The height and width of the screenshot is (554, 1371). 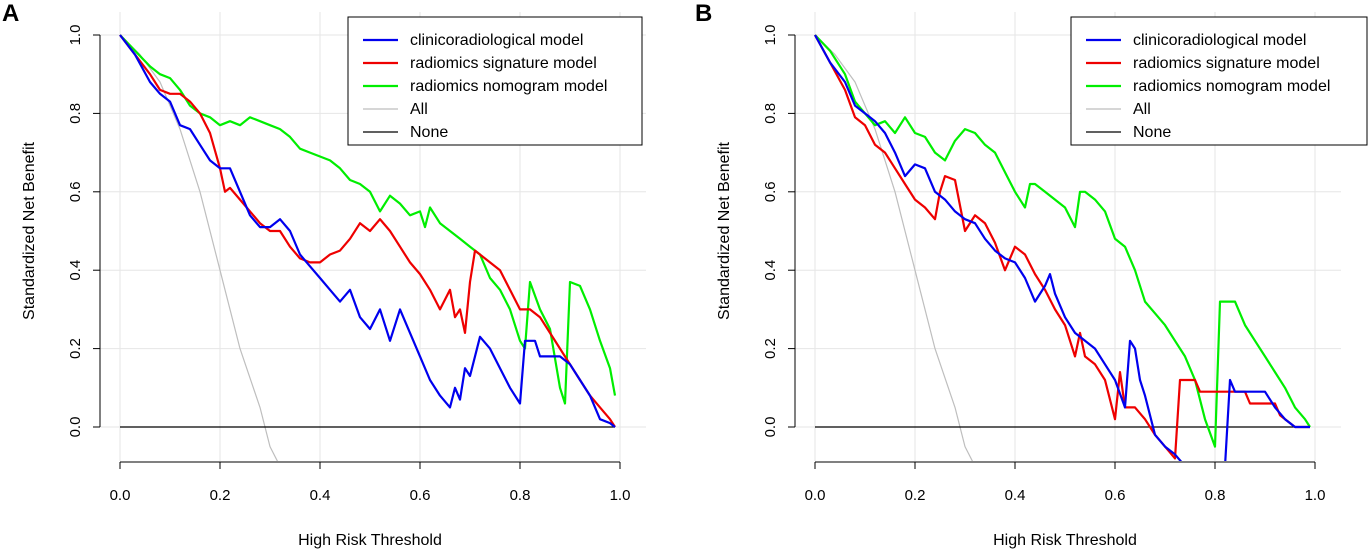 What do you see at coordinates (11, 13) in the screenshot?
I see `panel-label-a: A` at bounding box center [11, 13].